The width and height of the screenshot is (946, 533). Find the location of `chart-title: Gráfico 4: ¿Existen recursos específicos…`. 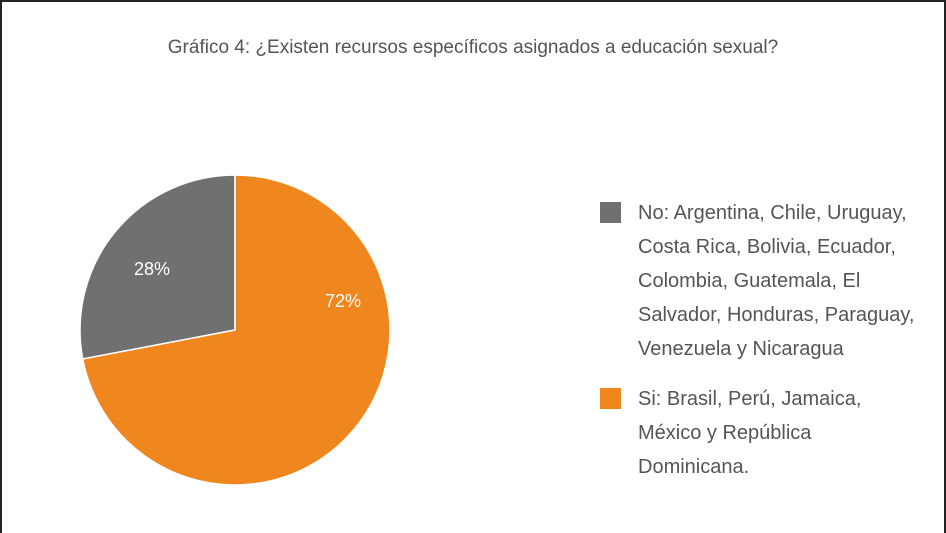

chart-title: Gráfico 4: ¿Existen recursos específicos… is located at coordinates (473, 47).